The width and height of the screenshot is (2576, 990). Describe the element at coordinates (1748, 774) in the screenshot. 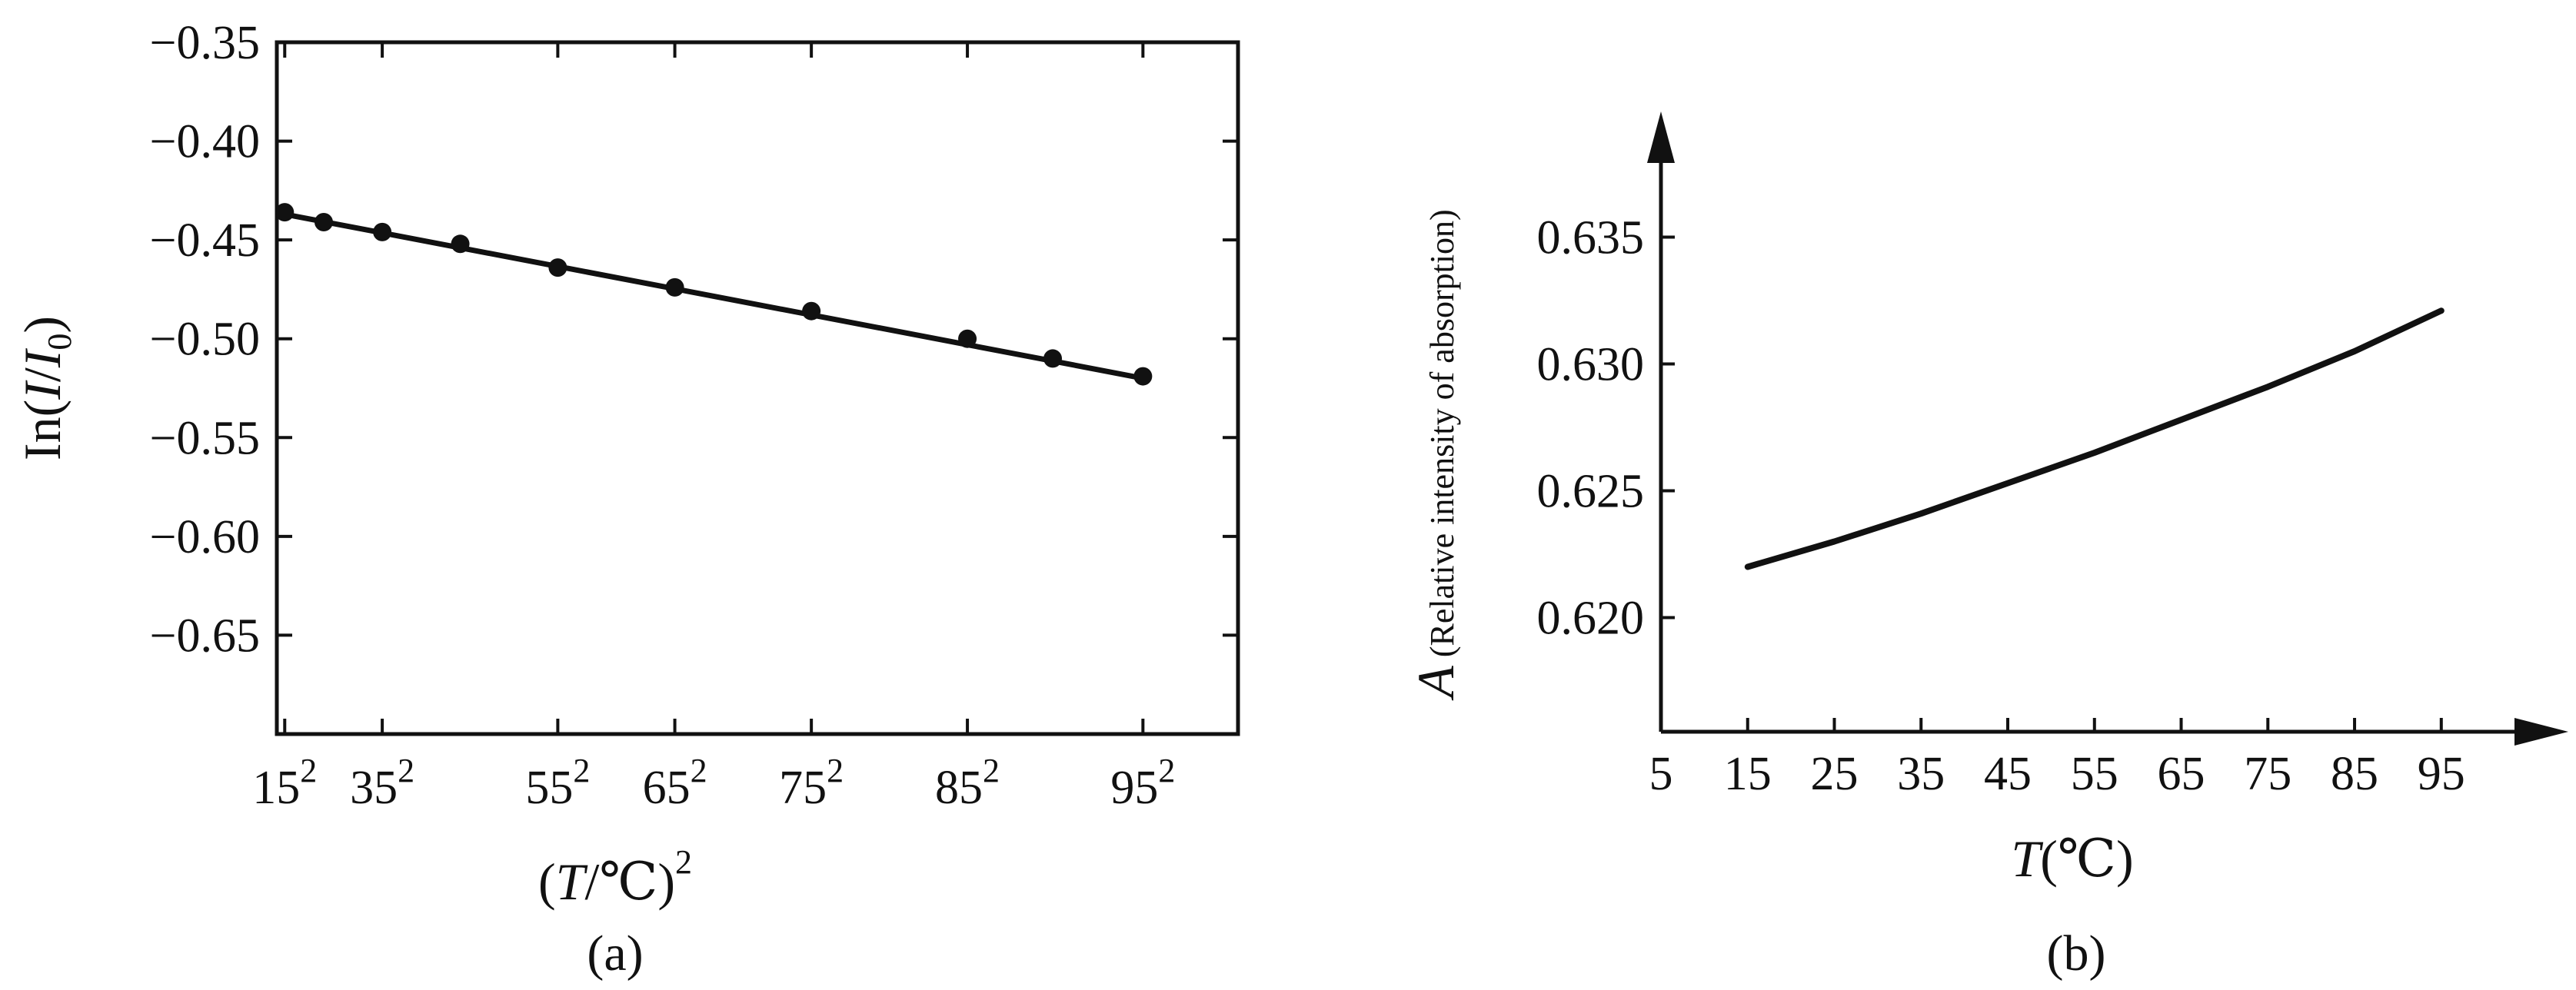

I see `x-tick-label-b: 15` at that location.